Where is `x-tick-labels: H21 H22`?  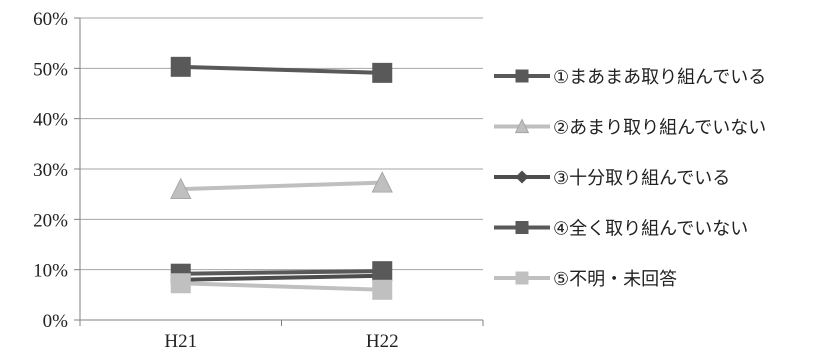
x-tick-labels: H21 H22 is located at coordinates (281, 341).